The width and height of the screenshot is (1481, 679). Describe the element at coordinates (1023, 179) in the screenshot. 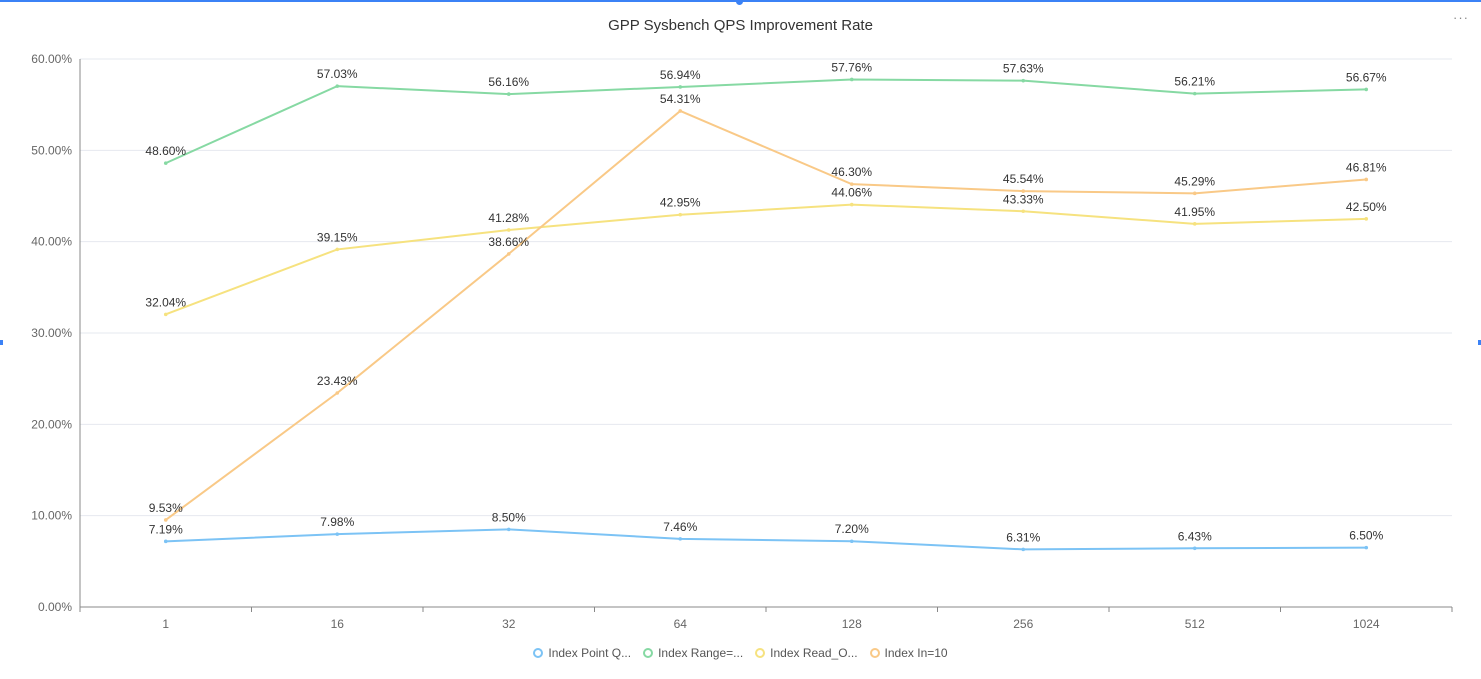

I see `data-label: 45.54%` at that location.